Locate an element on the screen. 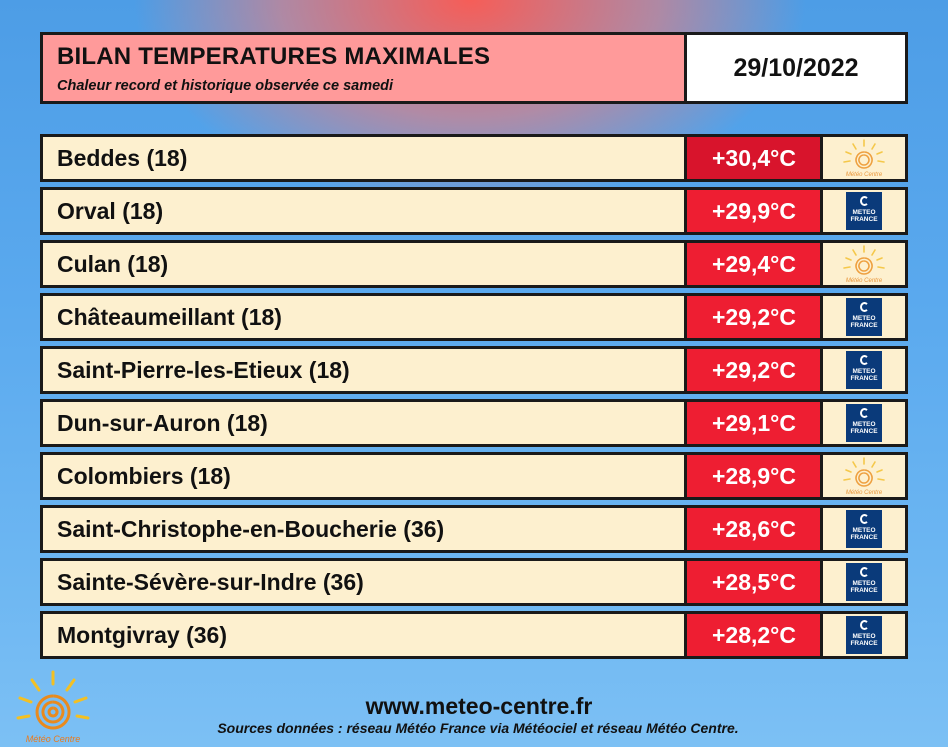 The image size is (948, 747). station-cell: Beddes (18) is located at coordinates (364, 158).